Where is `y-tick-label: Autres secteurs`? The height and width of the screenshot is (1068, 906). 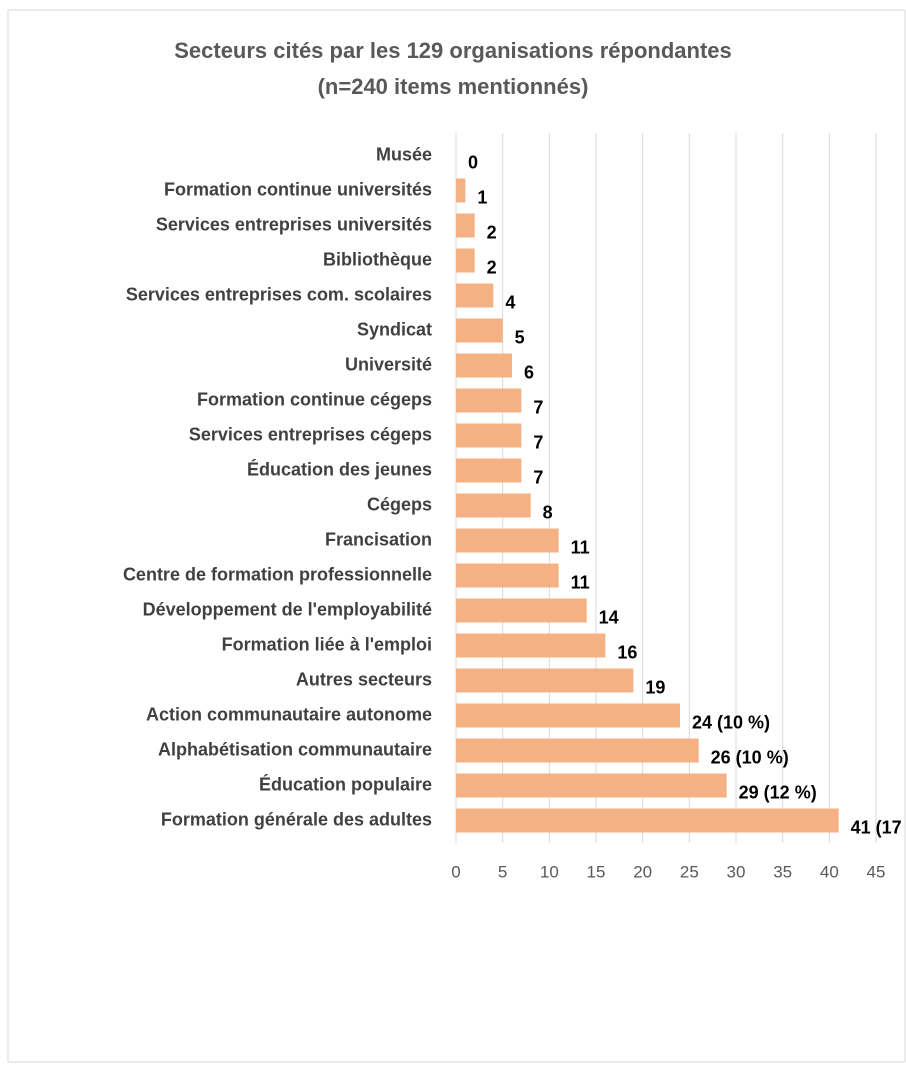
y-tick-label: Autres secteurs is located at coordinates (364, 679).